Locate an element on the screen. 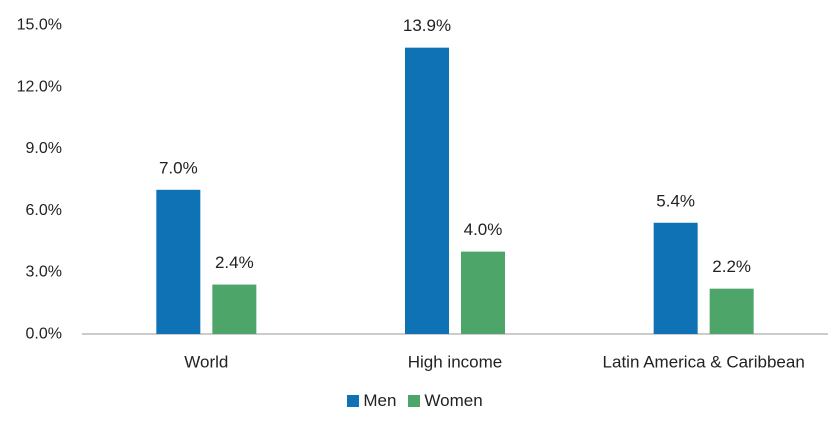  data-label: 4.0% is located at coordinates (483, 229).